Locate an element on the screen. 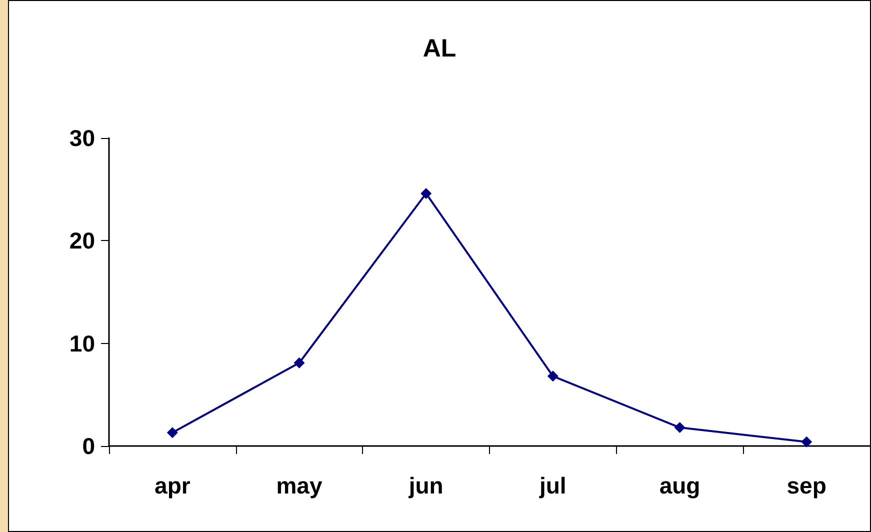 The image size is (871, 532). y-tick-label: 30 is located at coordinates (82, 138).